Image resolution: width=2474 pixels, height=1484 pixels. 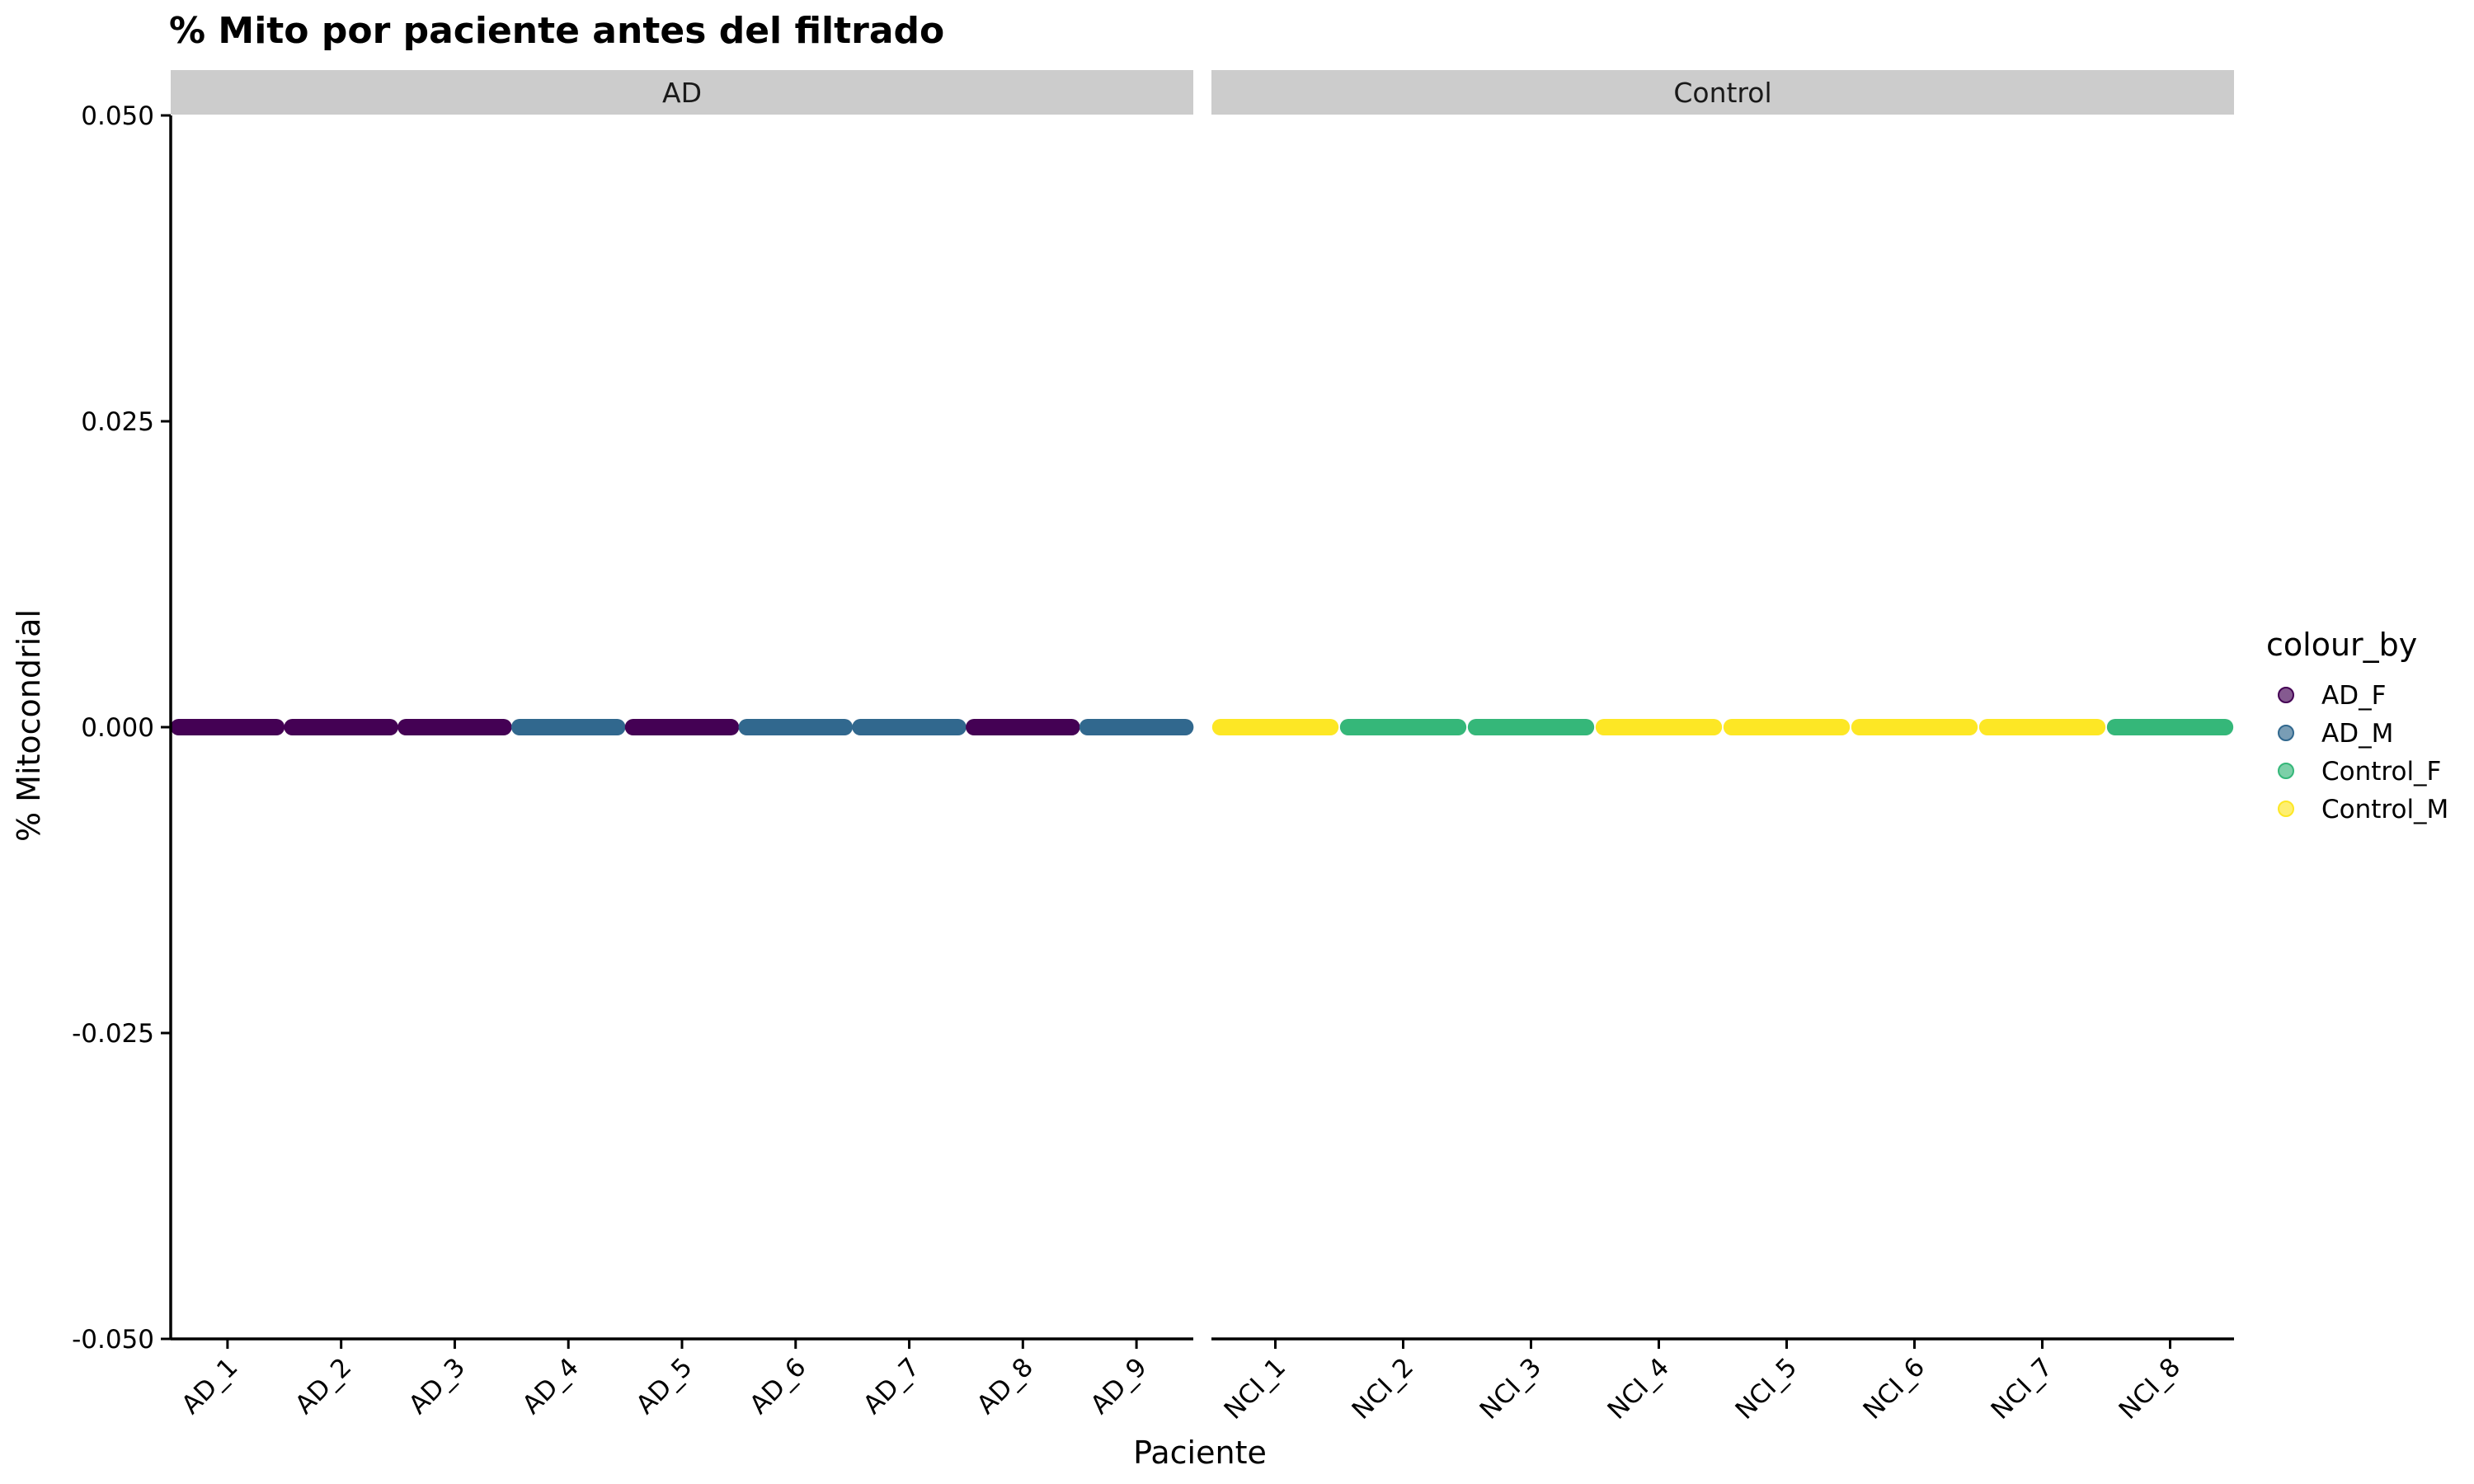 What do you see at coordinates (2384, 809) in the screenshot?
I see `legend-label: Control_M` at bounding box center [2384, 809].